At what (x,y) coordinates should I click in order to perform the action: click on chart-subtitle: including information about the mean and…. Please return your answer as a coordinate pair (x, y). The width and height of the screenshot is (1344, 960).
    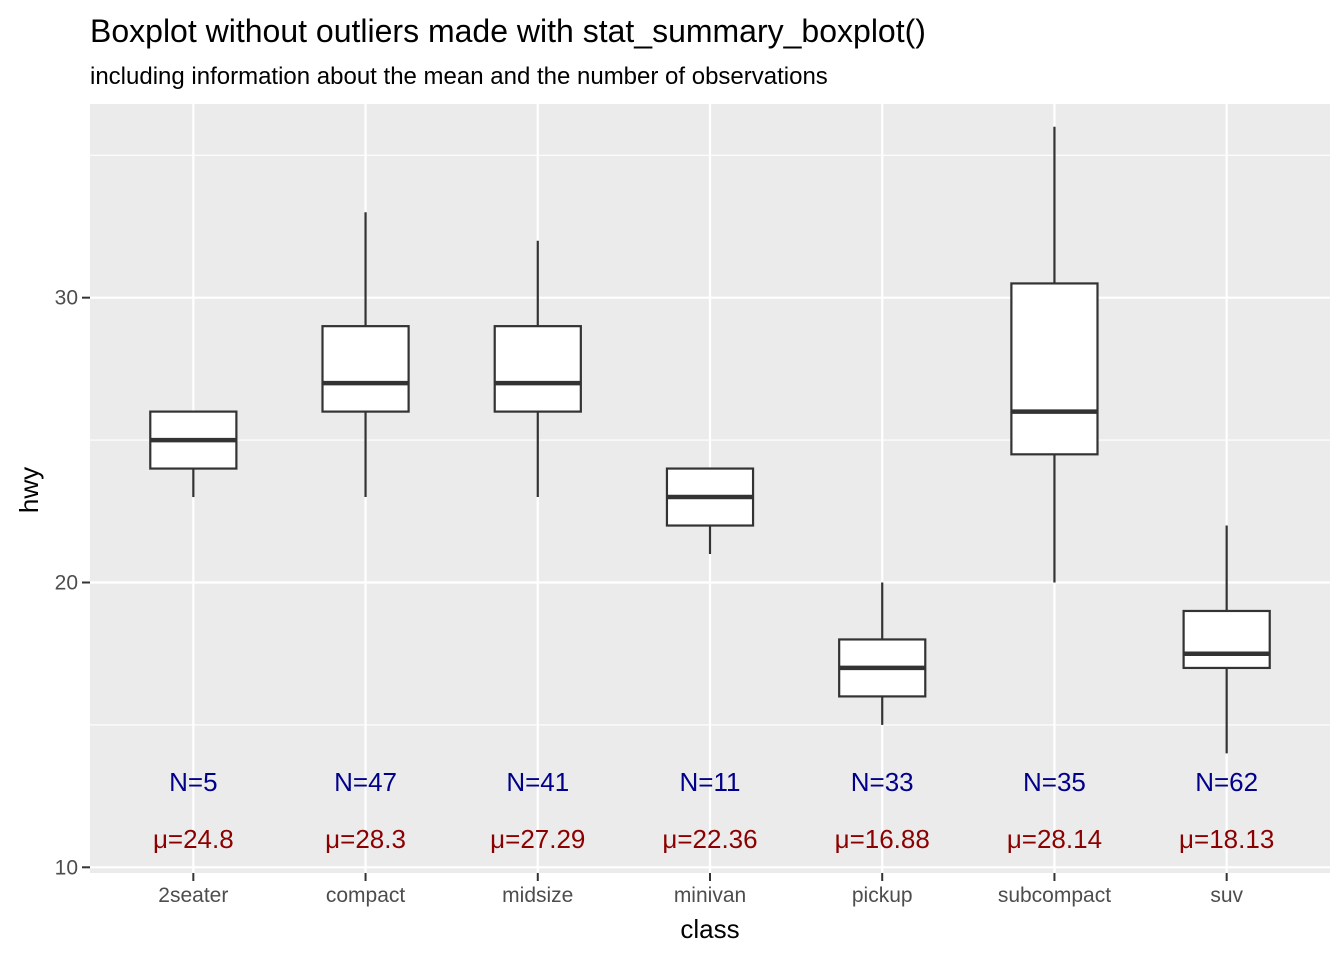
    Looking at the image, I should click on (459, 76).